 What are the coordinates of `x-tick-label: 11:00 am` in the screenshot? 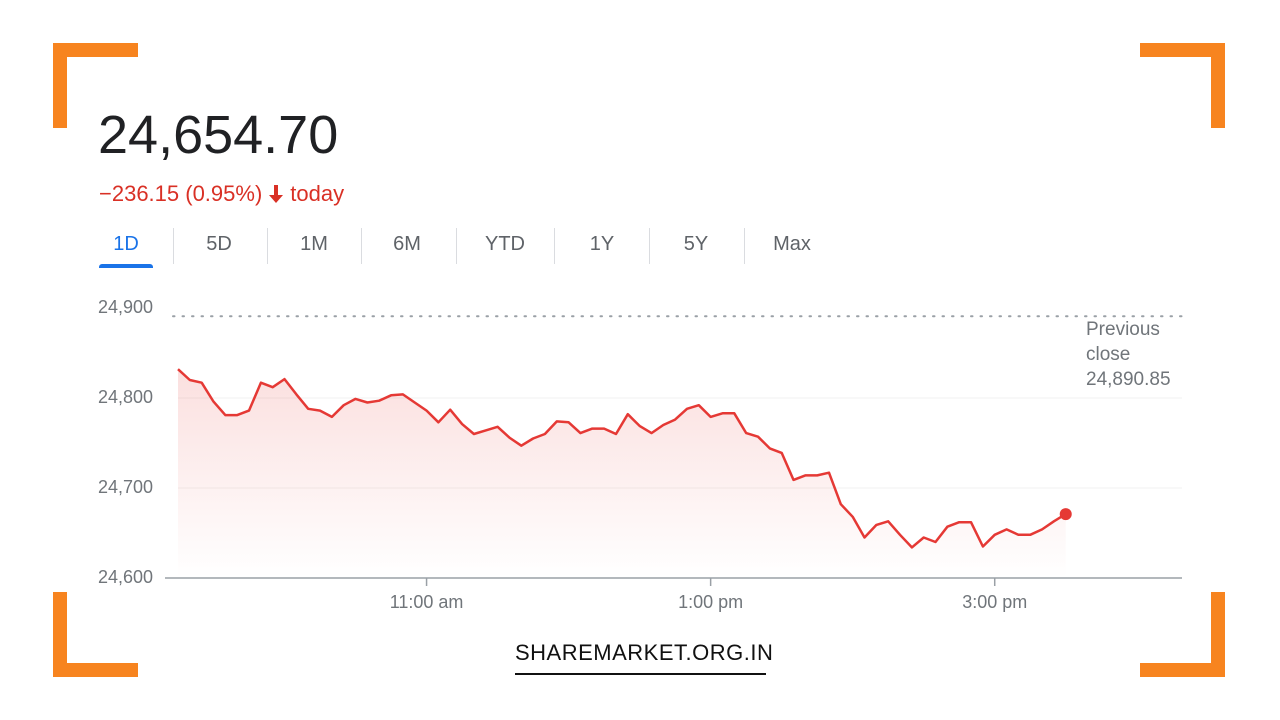 It's located at (427, 602).